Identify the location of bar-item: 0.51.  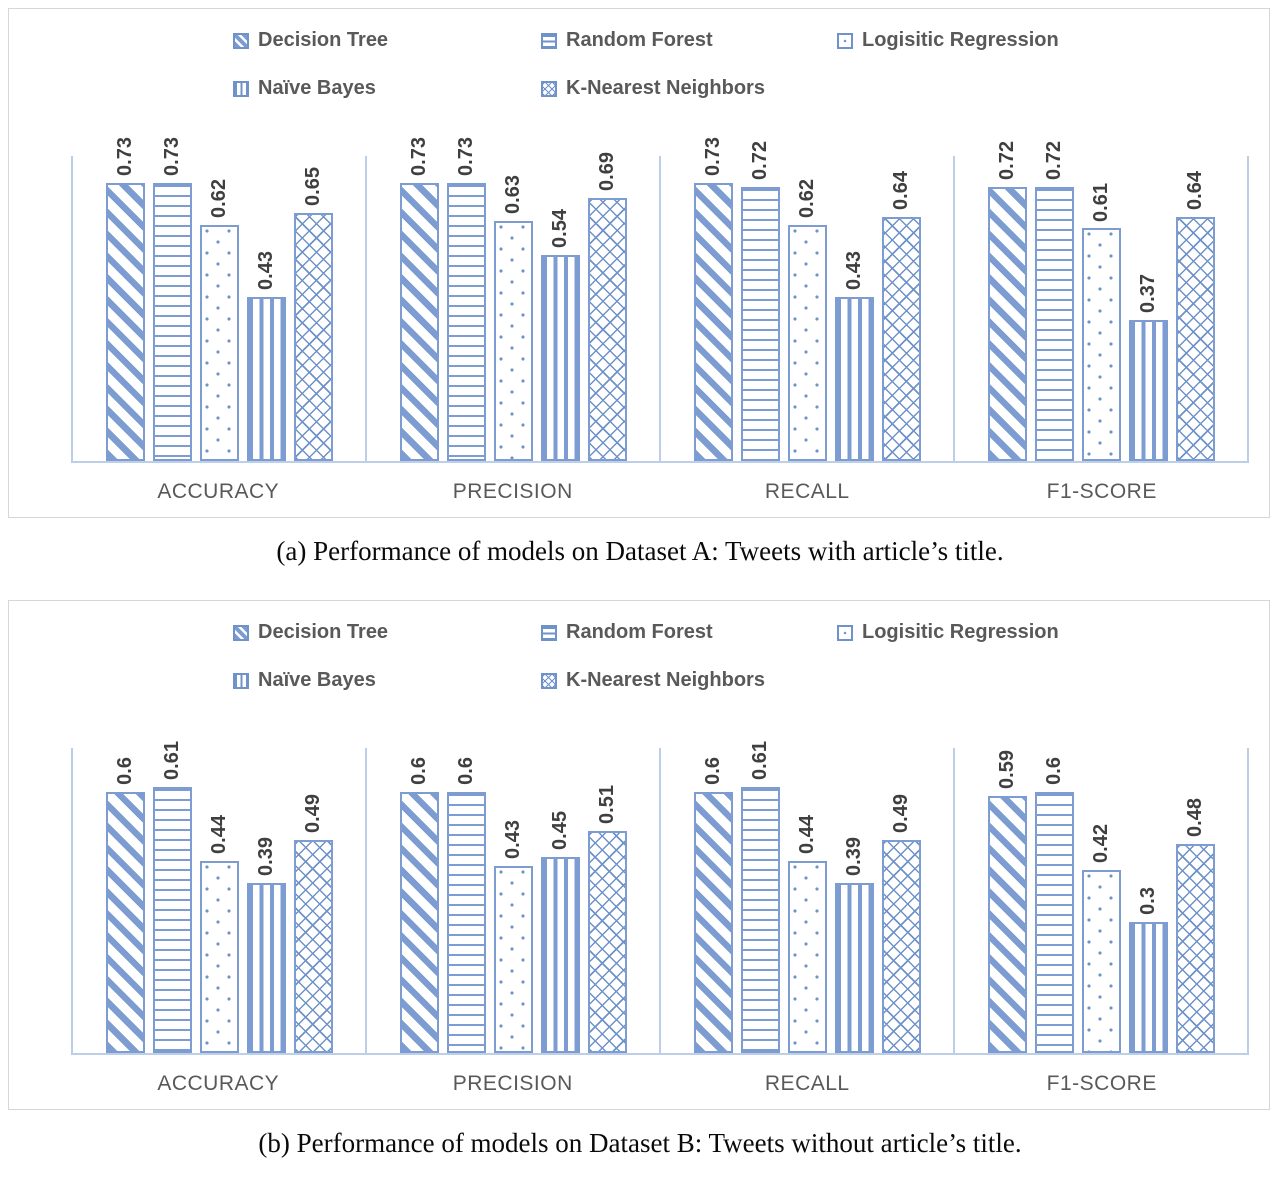
(607, 900).